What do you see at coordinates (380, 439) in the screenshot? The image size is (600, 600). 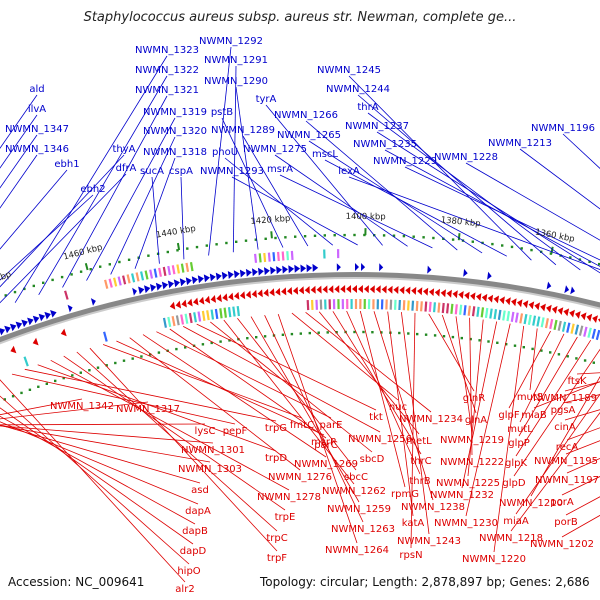 I see `reverse-gene-label: NWMN_1256` at bounding box center [380, 439].